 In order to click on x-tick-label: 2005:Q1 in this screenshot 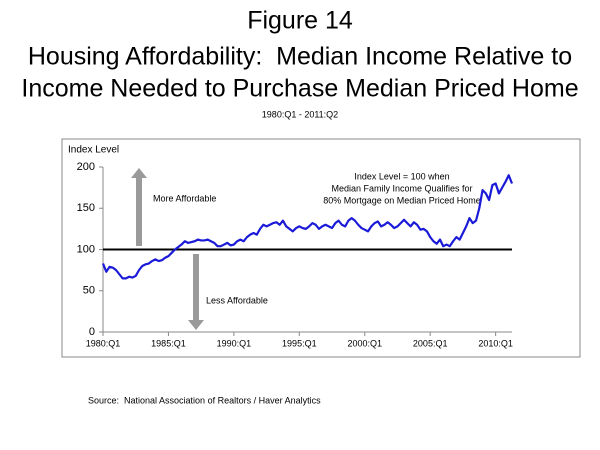, I will do `click(430, 343)`.